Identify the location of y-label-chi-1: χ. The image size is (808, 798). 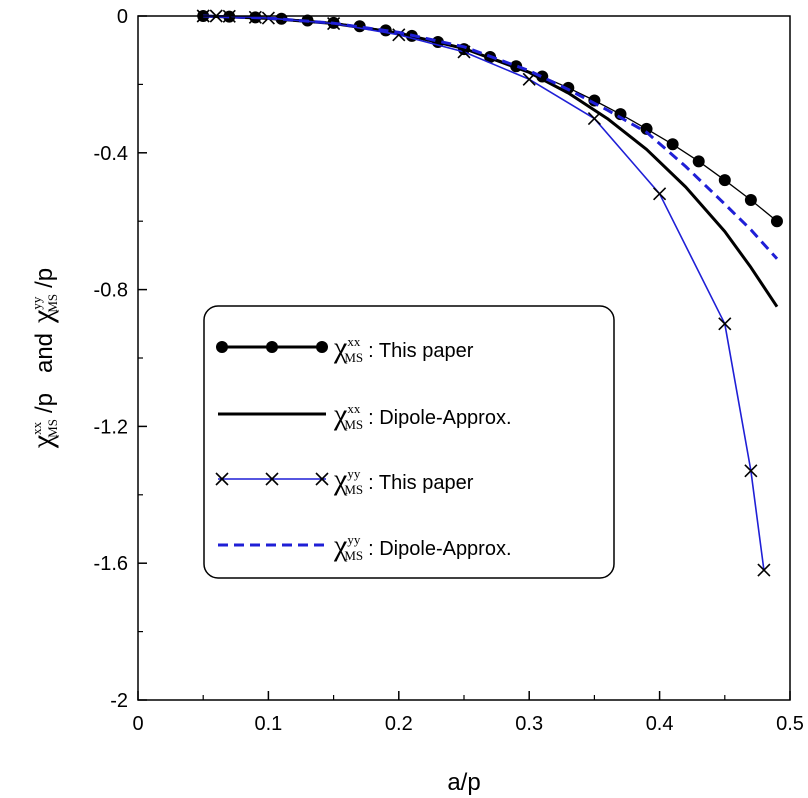
(42, 441).